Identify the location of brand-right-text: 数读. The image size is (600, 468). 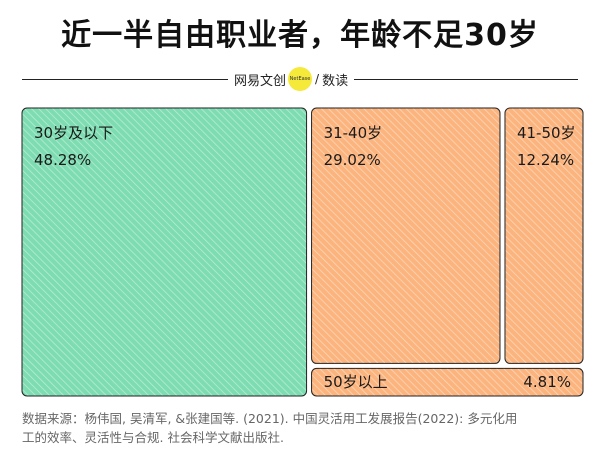
(335, 81).